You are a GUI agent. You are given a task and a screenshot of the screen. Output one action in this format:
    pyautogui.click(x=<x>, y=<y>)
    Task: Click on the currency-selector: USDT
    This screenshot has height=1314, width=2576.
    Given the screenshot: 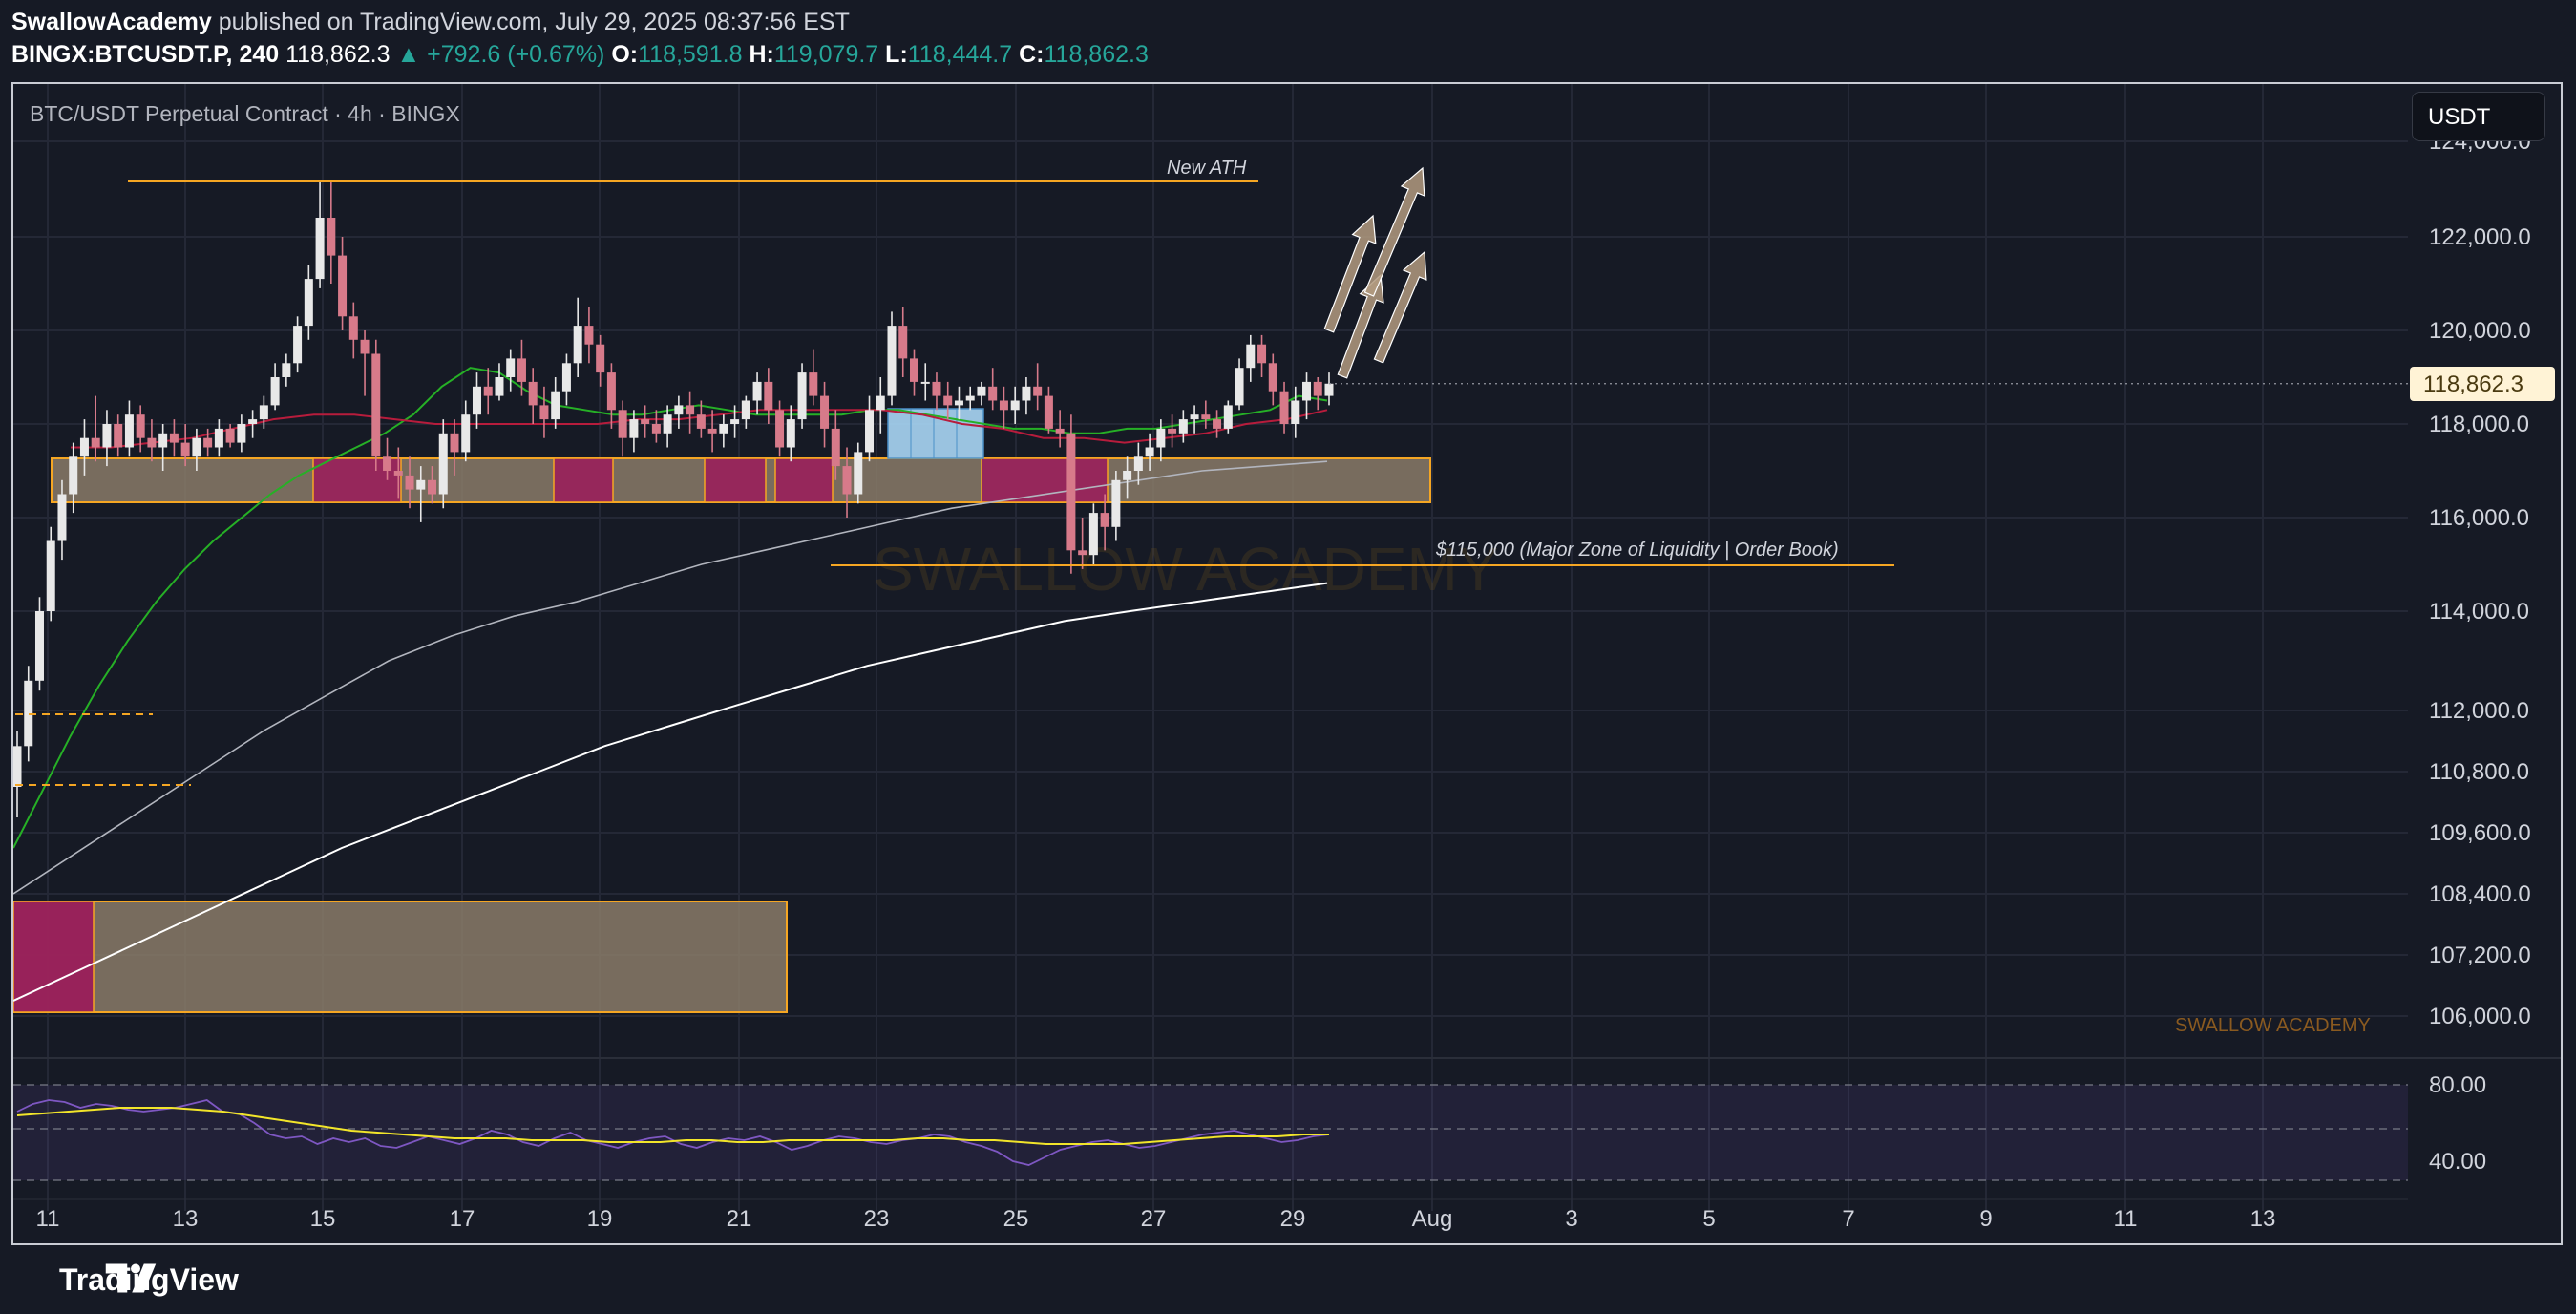 What is the action you would take?
    pyautogui.click(x=2478, y=116)
    